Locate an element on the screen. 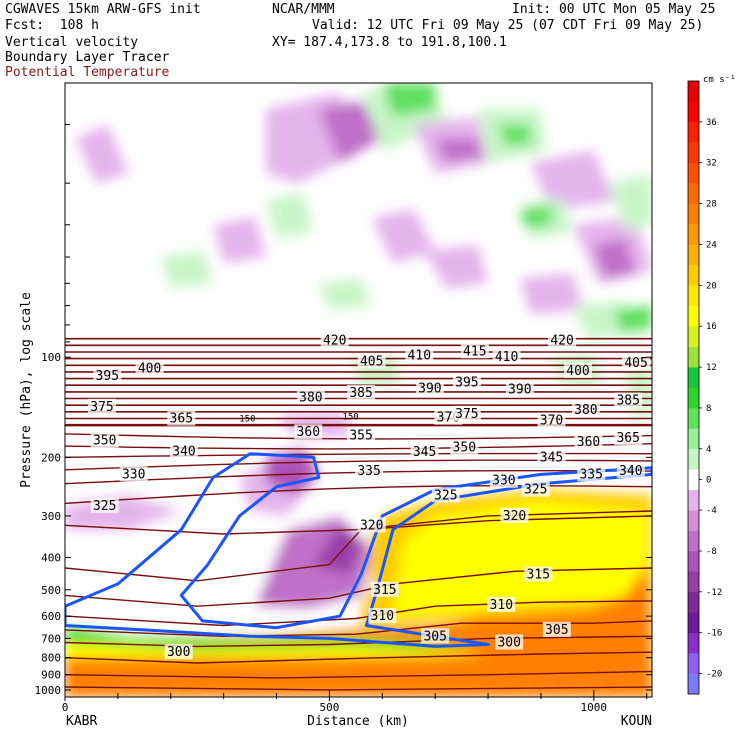 The width and height of the screenshot is (740, 740). colorbar-unit-label: cm s⁻¹ is located at coordinates (719, 80).